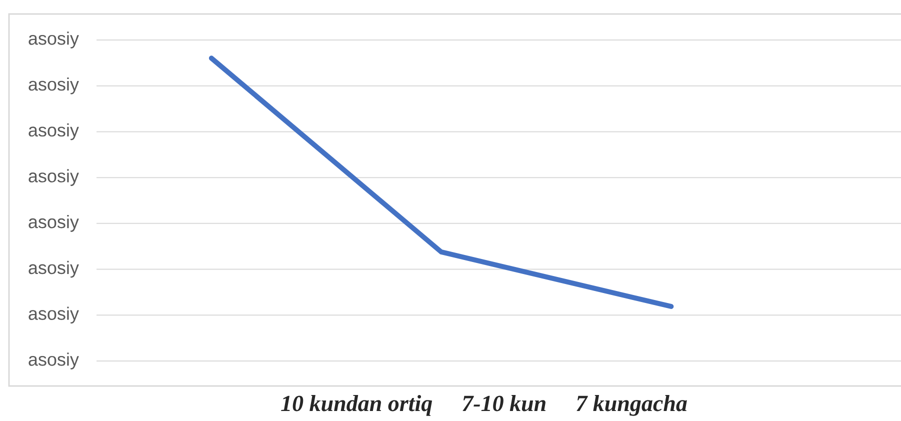  I want to click on text: 7-10 kun, so click(504, 403).